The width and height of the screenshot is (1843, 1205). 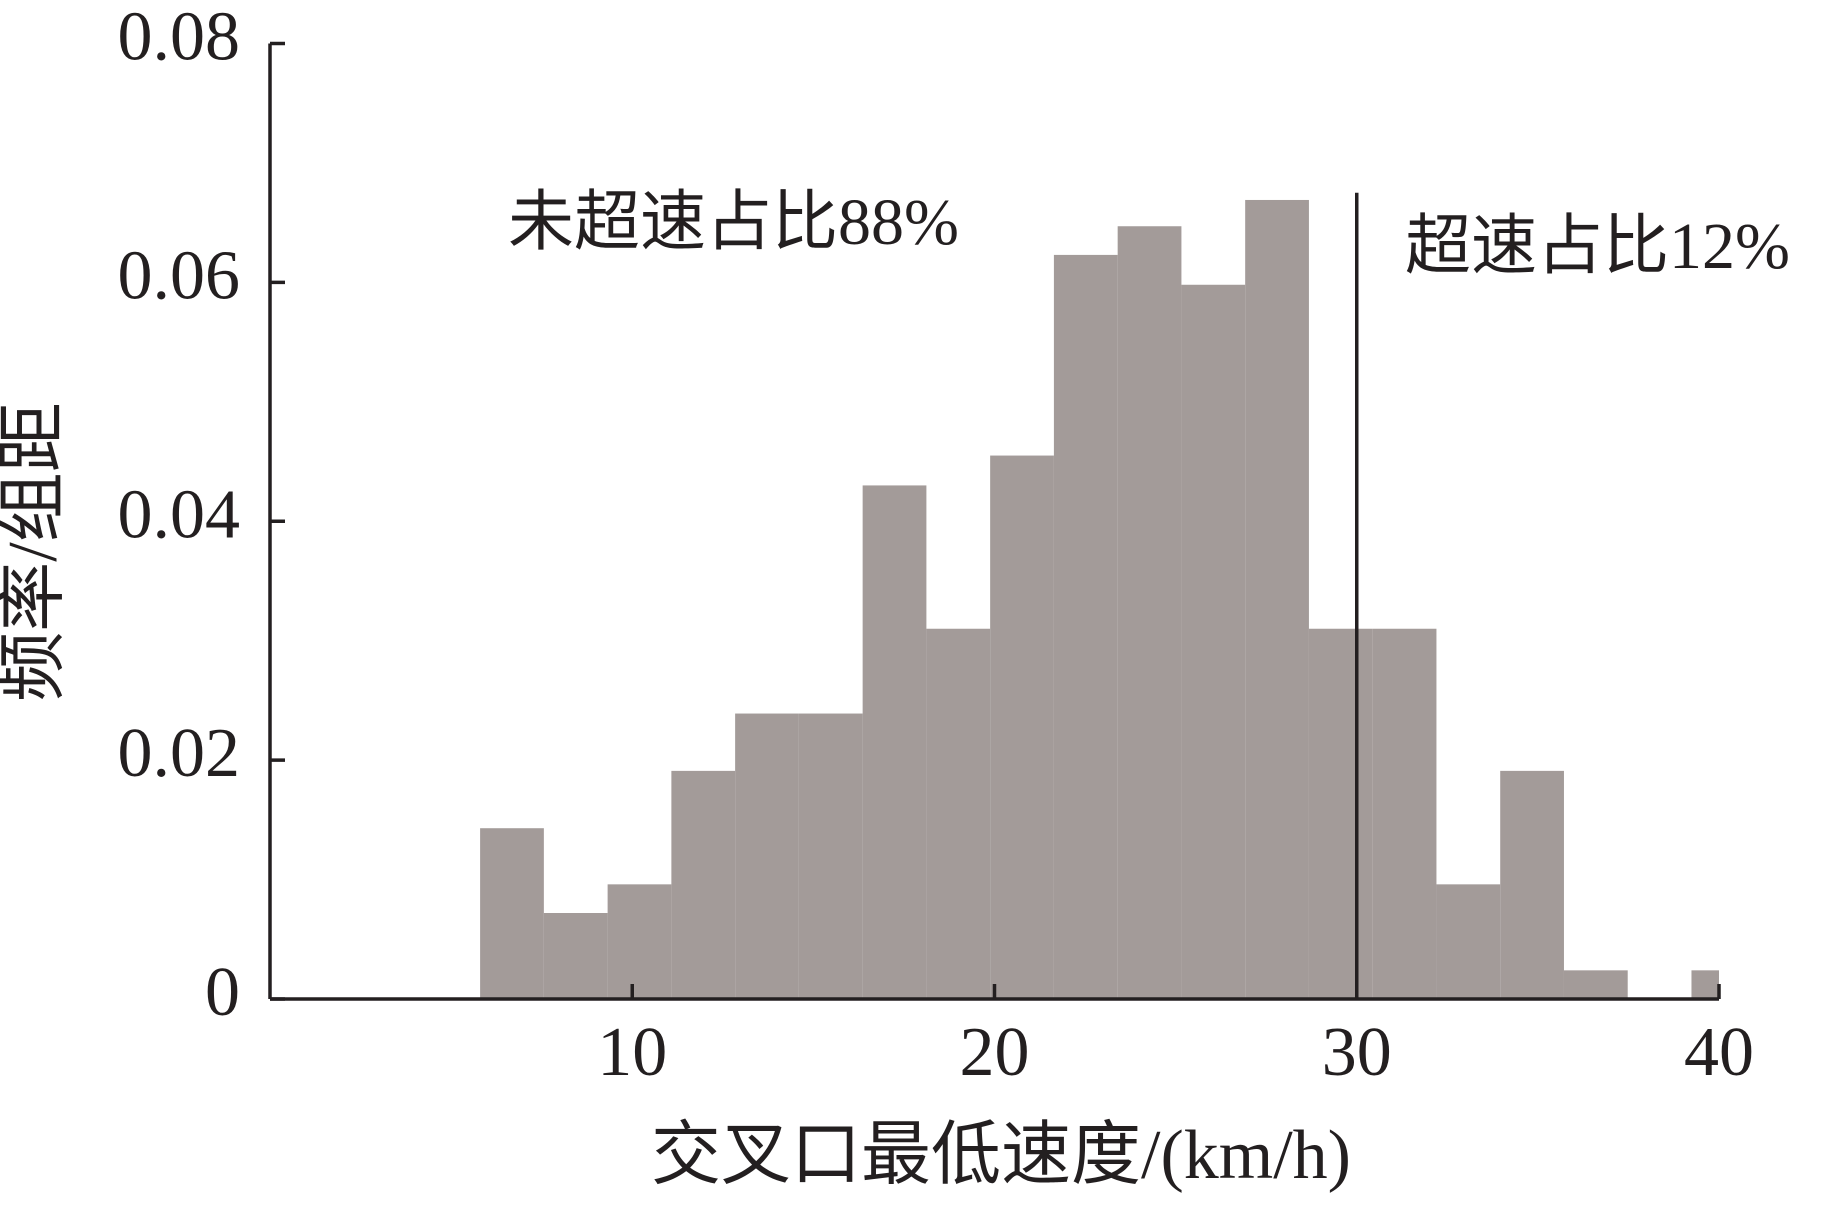 I want to click on y-tick-label: 0.04, so click(x=179, y=514).